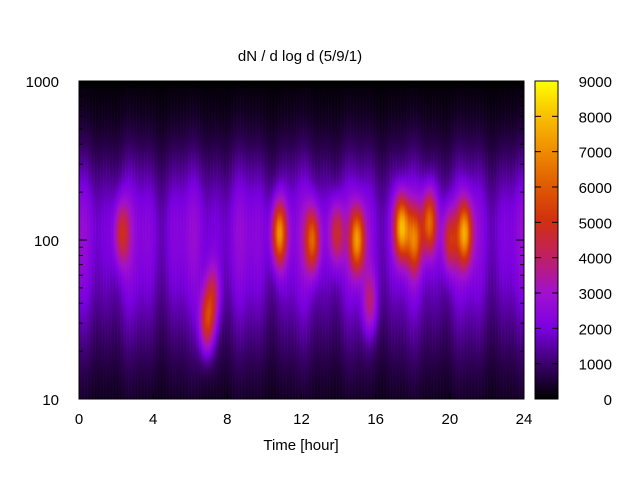  What do you see at coordinates (595, 188) in the screenshot?
I see `colorbar-tick-label: 6000` at bounding box center [595, 188].